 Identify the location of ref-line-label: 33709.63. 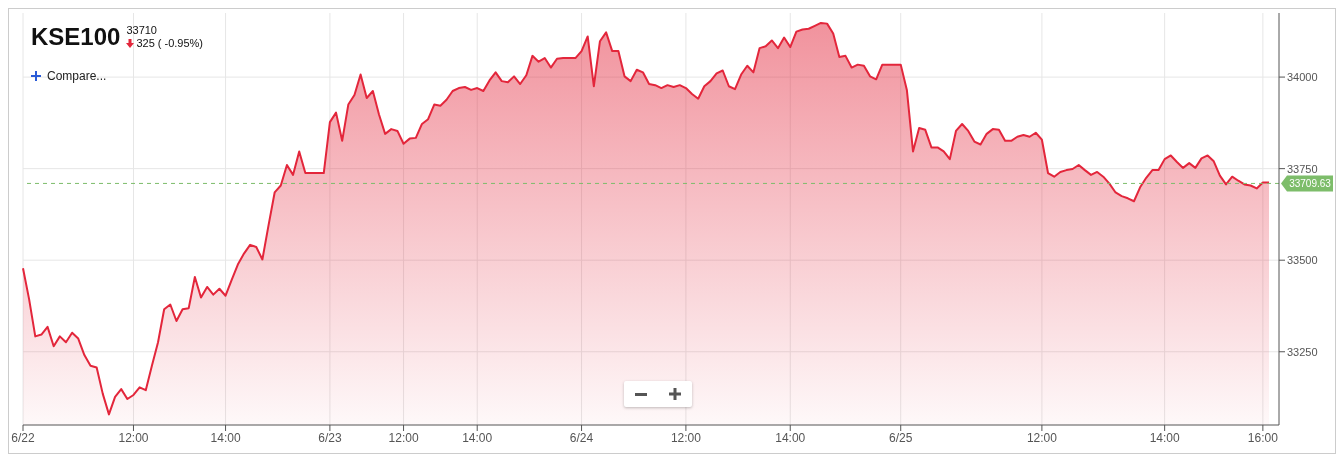
(1310, 184).